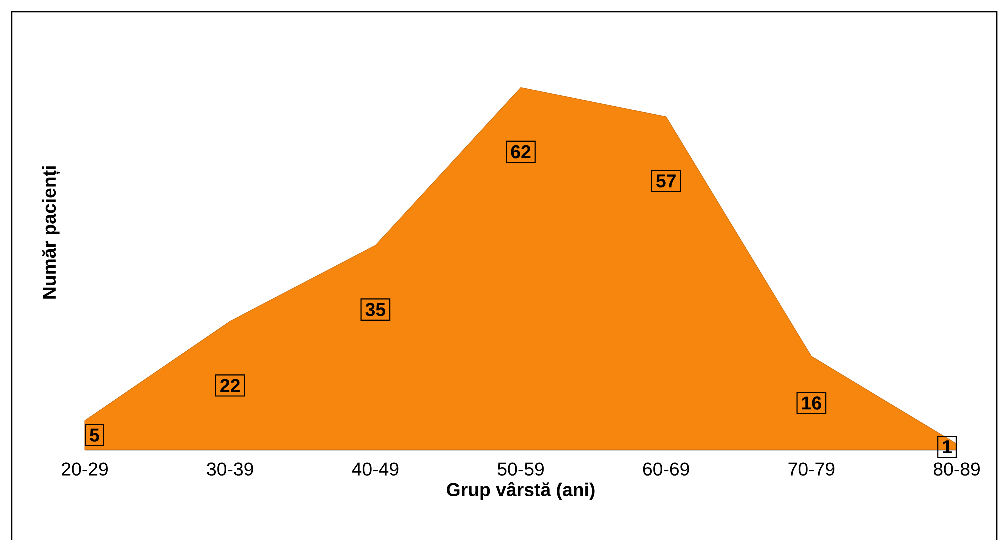  What do you see at coordinates (51, 232) in the screenshot?
I see `y-axis-title: Număr pacienți` at bounding box center [51, 232].